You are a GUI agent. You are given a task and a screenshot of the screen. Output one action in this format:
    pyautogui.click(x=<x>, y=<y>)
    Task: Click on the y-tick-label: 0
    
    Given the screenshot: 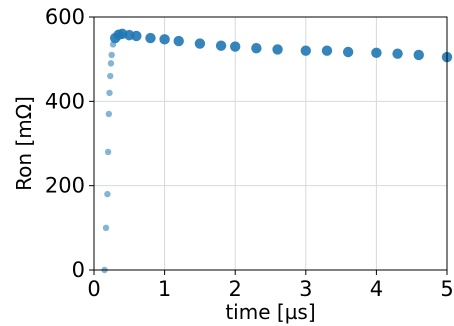 What is the action you would take?
    pyautogui.click(x=78, y=270)
    